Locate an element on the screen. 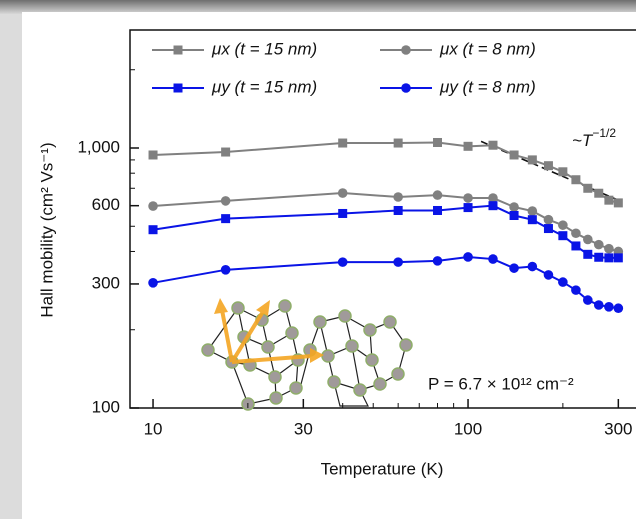  x-tick-label: 300 is located at coordinates (618, 428).